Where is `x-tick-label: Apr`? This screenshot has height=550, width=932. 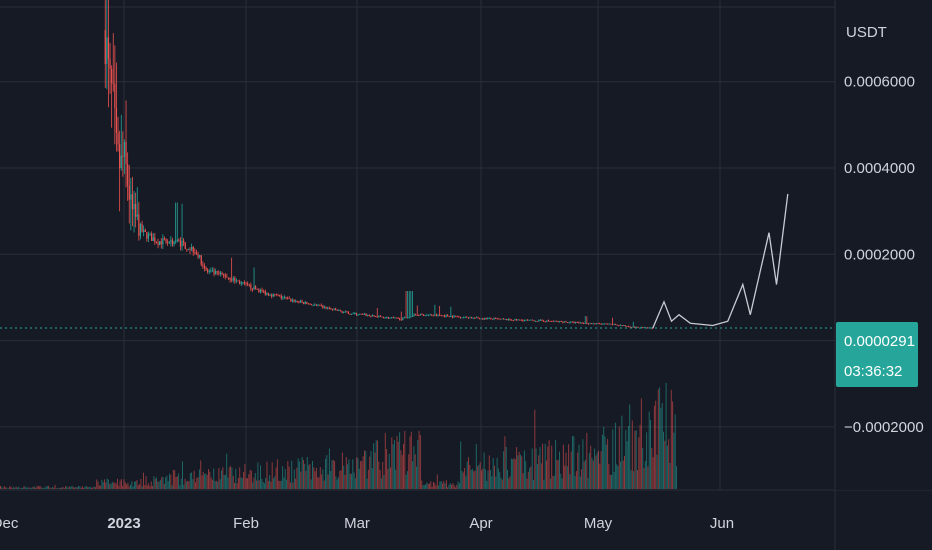 x-tick-label: Apr is located at coordinates (480, 523).